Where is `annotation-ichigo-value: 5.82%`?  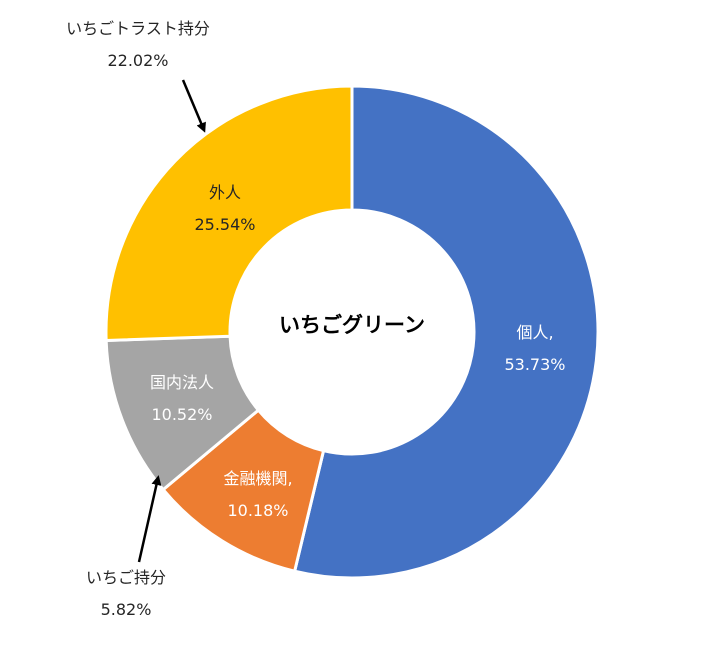
annotation-ichigo-value: 5.82% is located at coordinates (126, 609).